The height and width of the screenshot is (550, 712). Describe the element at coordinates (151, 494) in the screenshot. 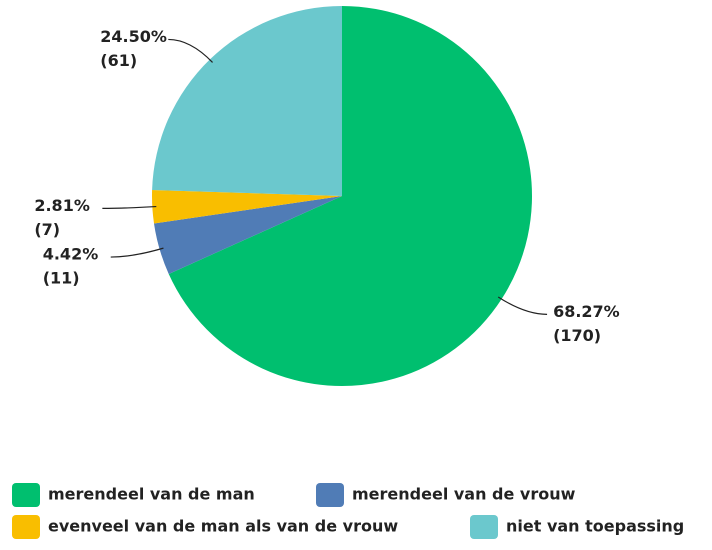

I see `legend-label: merendeel van de man` at that location.